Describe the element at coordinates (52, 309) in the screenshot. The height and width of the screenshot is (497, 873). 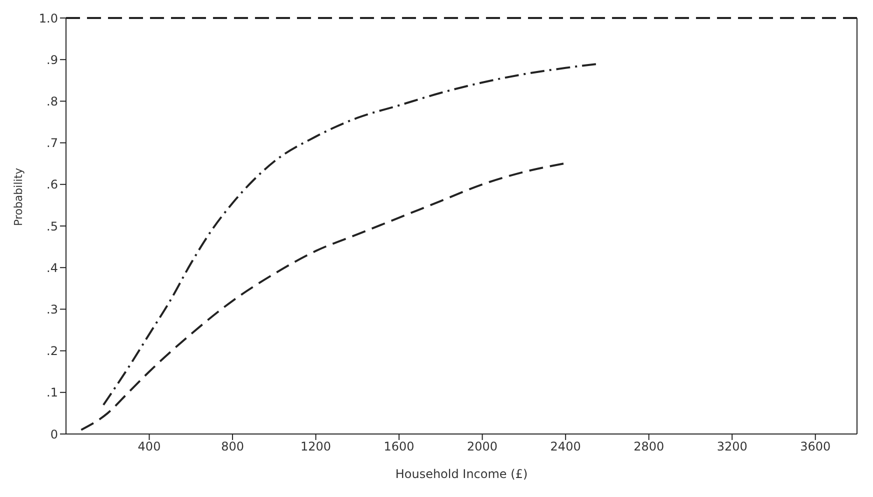
I see `y-tick-label: .3` at that location.